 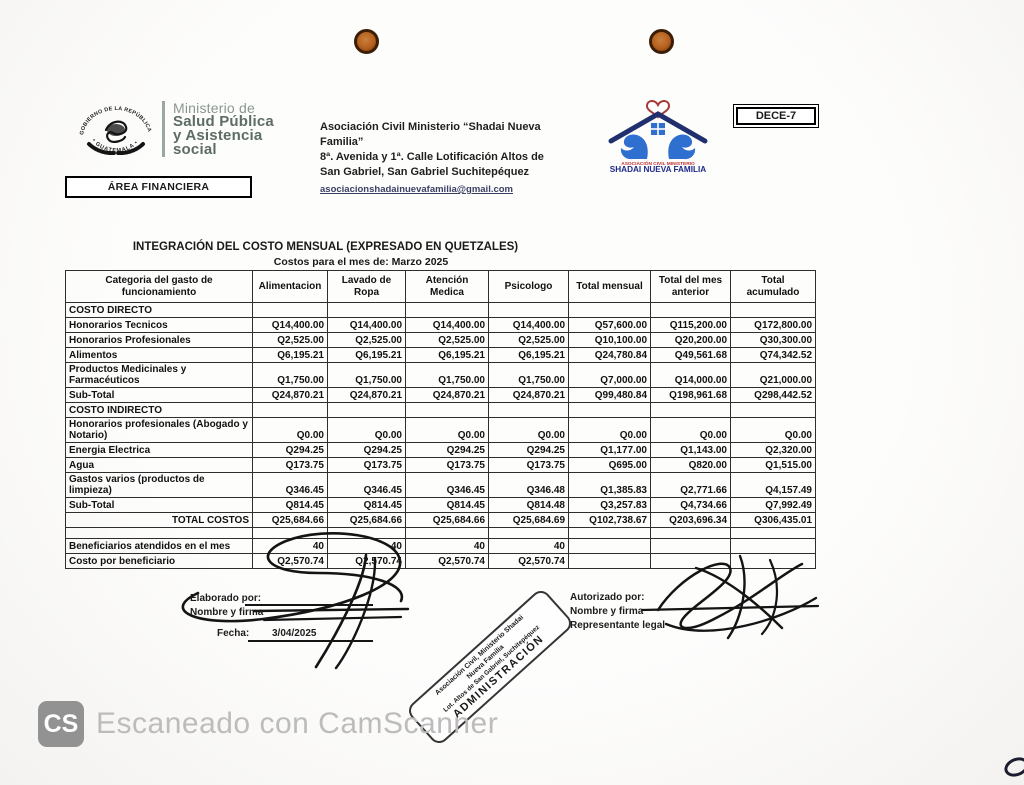 I want to click on row-label: Agua, so click(x=159, y=465).